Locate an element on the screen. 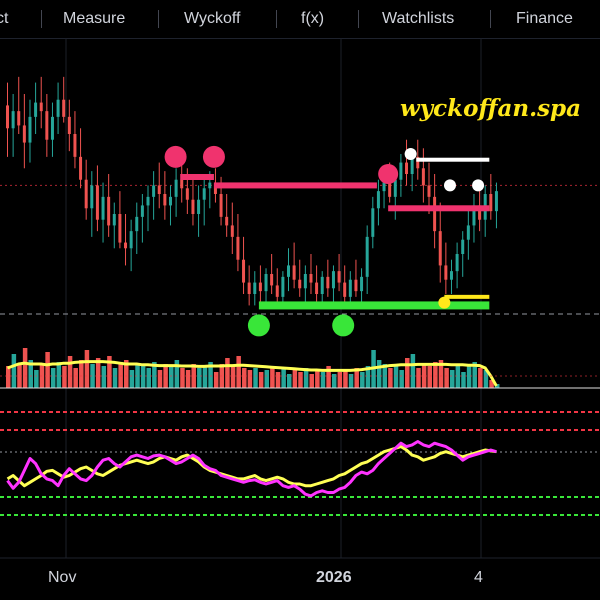 This screenshot has height=600, width=600. watermark-text: wyckoffan.spa is located at coordinates (490, 108).